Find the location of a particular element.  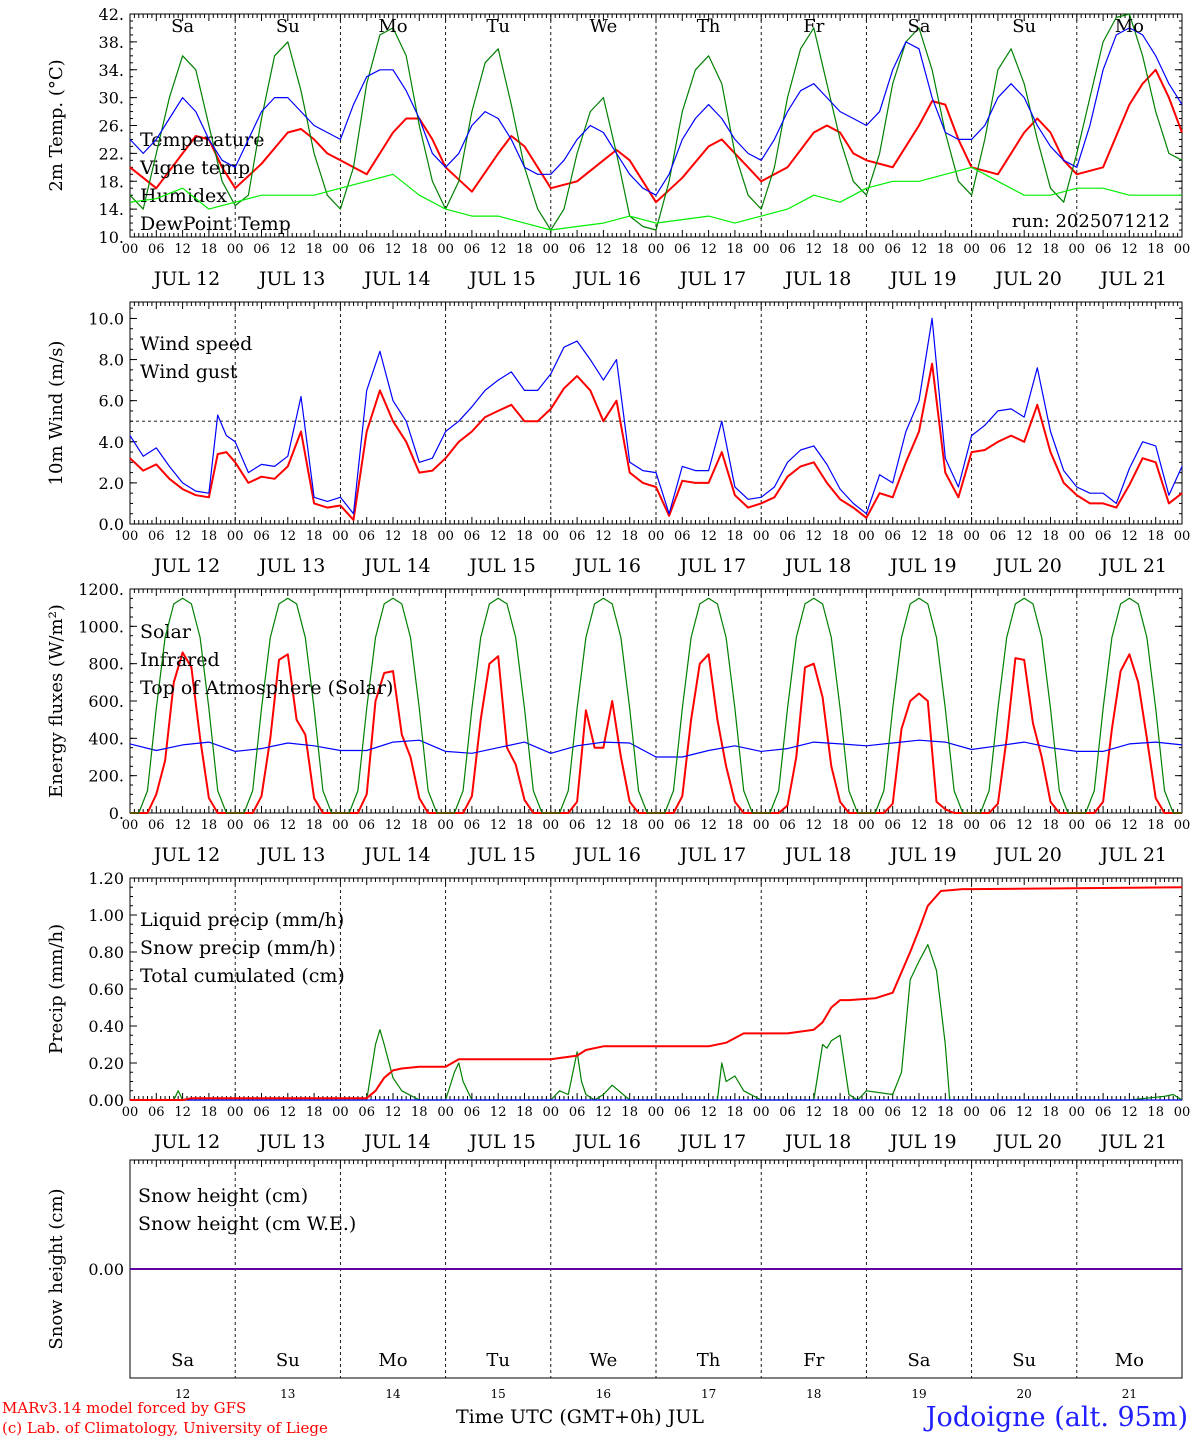

y-tick-label: 38. is located at coordinates (111, 42).